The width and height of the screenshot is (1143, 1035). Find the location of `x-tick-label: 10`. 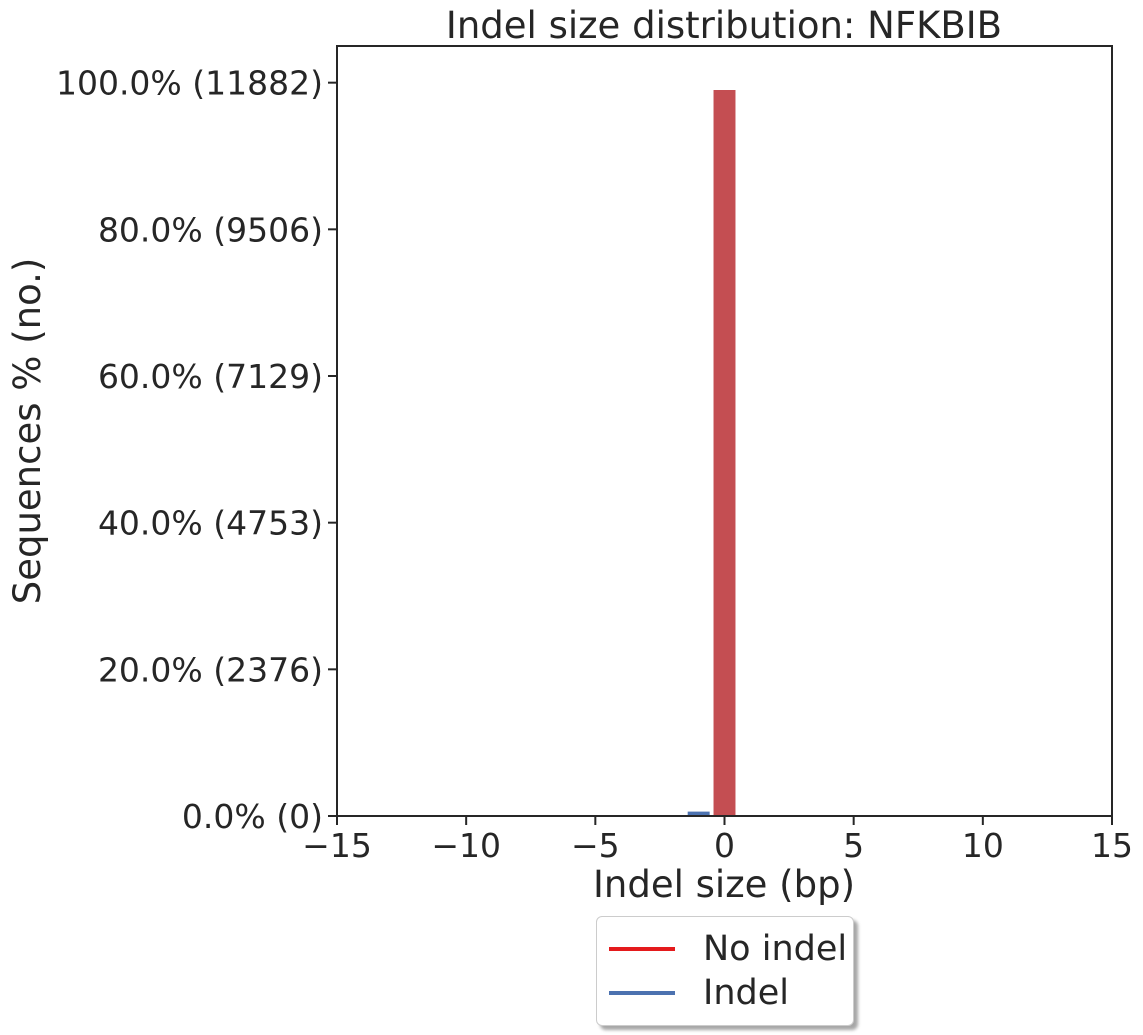

x-tick-label: 10 is located at coordinates (983, 845).